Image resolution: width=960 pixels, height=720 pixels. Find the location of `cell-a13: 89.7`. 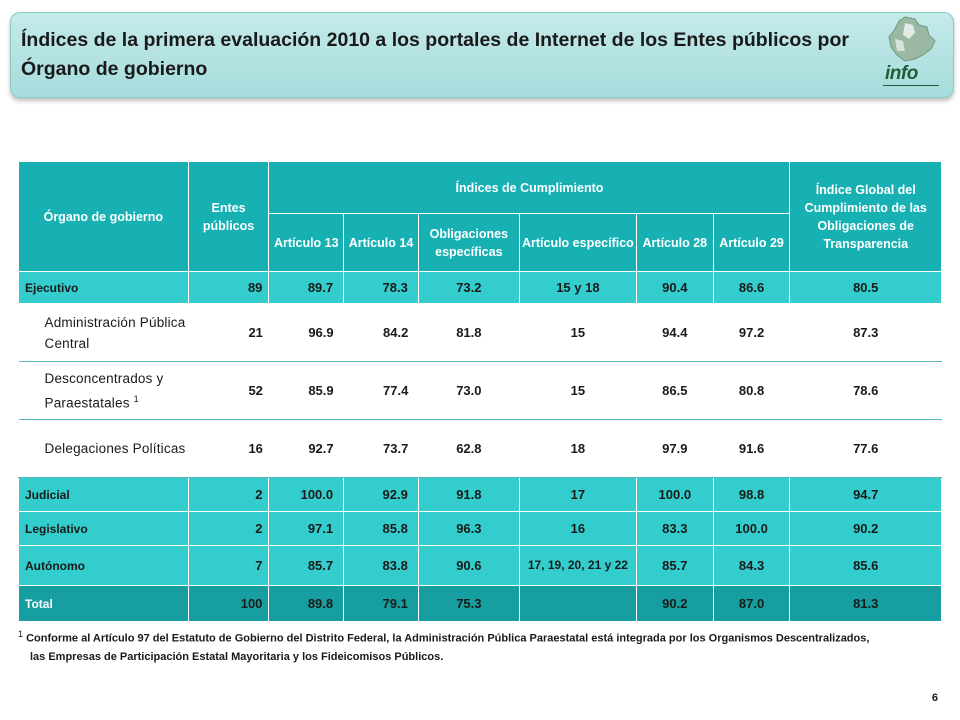

cell-a13: 89.7 is located at coordinates (306, 287).